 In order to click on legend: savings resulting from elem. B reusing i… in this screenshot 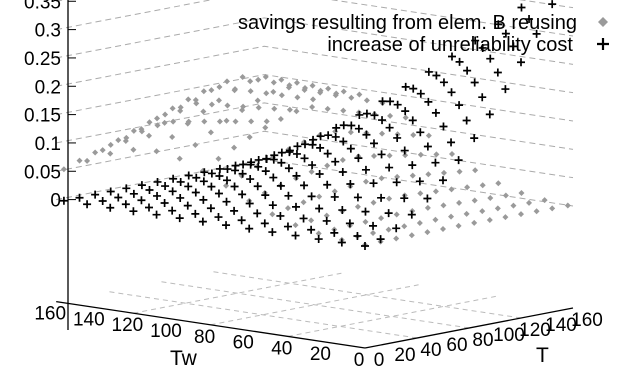, I will do `click(423, 34)`.